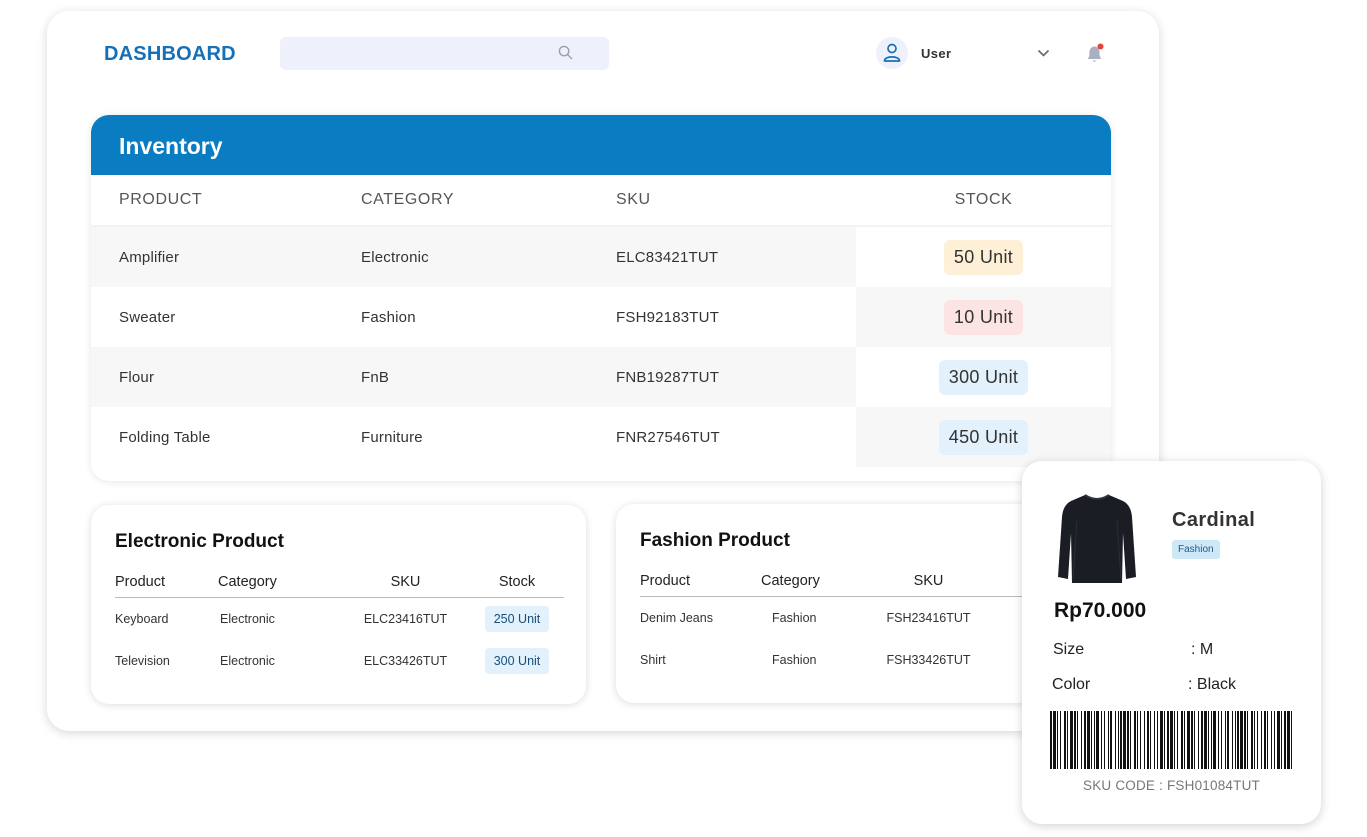  I want to click on search-input, so click(444, 53).